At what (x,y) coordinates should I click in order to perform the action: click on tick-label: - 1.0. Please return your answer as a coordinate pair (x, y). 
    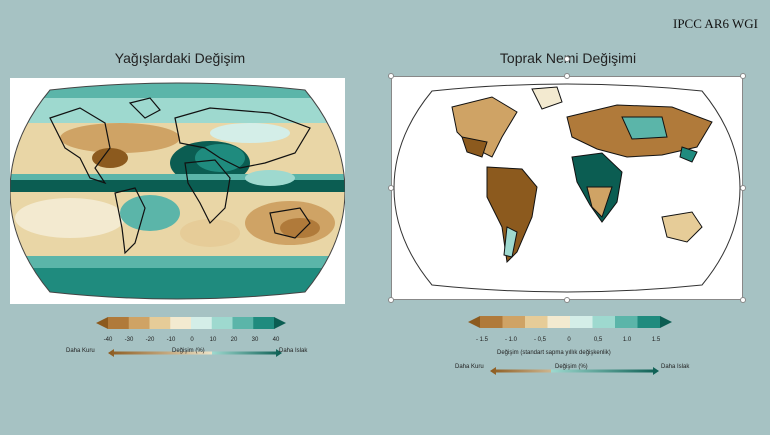
    Looking at the image, I should click on (511, 340).